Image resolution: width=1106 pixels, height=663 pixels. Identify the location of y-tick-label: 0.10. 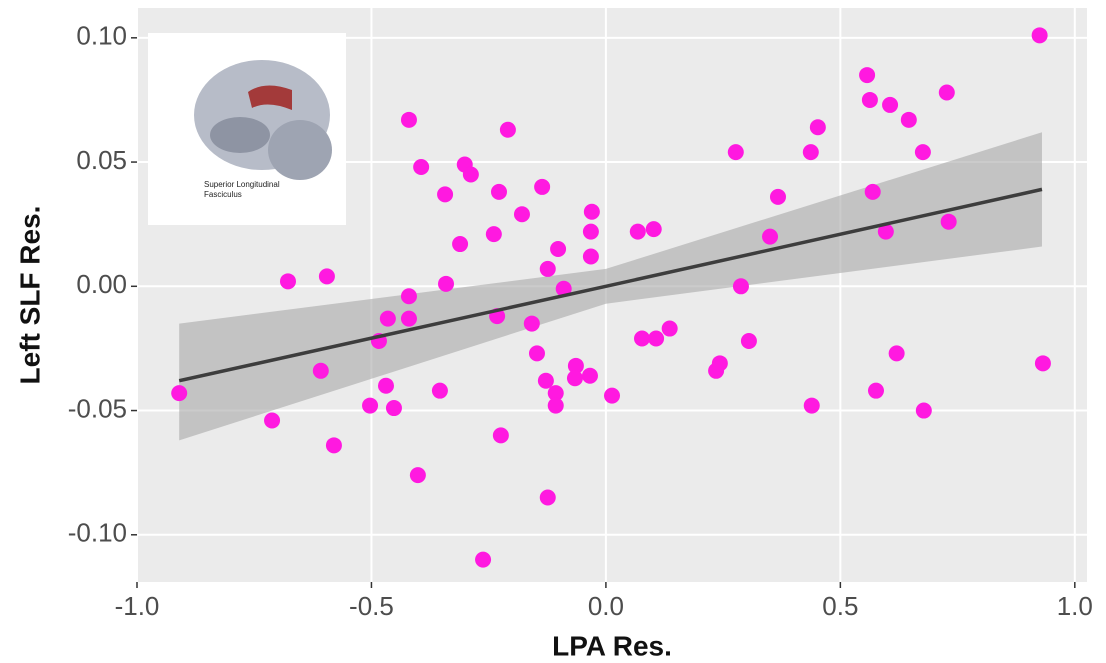
(101, 36).